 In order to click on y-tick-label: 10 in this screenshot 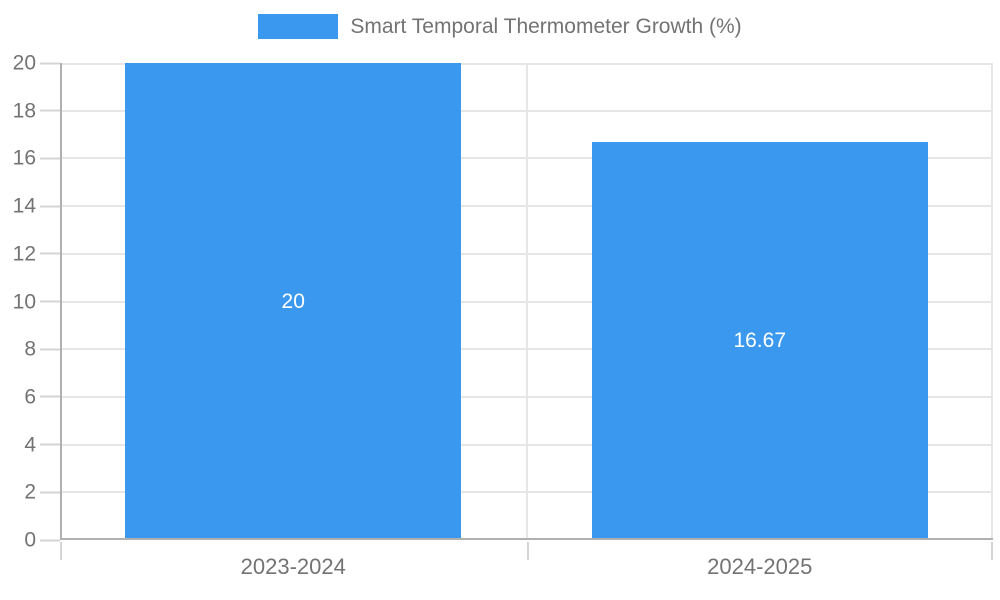, I will do `click(24, 301)`.